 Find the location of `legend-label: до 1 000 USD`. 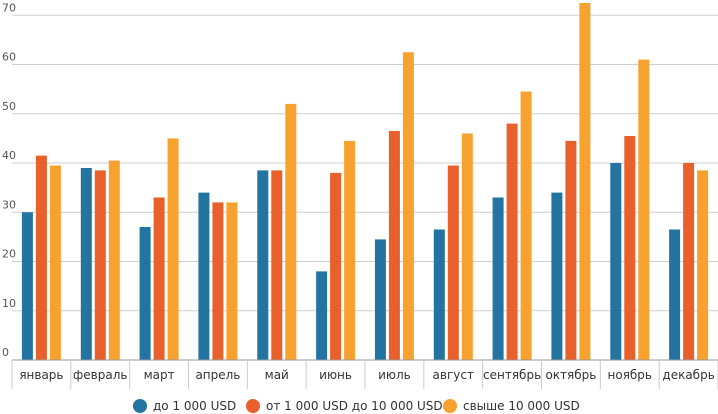

legend-label: до 1 000 USD is located at coordinates (194, 406).